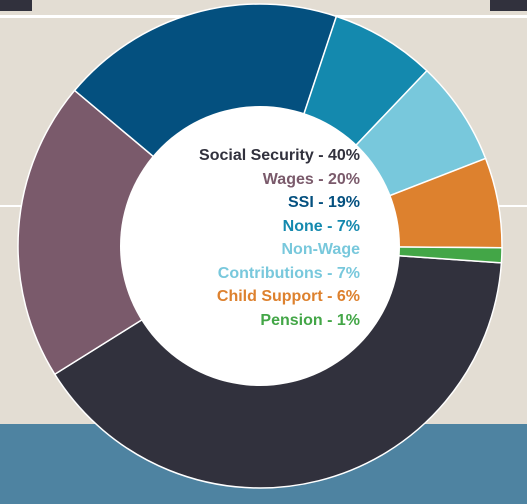 The width and height of the screenshot is (527, 504). I want to click on legend-entry: Non-Wage, so click(255, 250).